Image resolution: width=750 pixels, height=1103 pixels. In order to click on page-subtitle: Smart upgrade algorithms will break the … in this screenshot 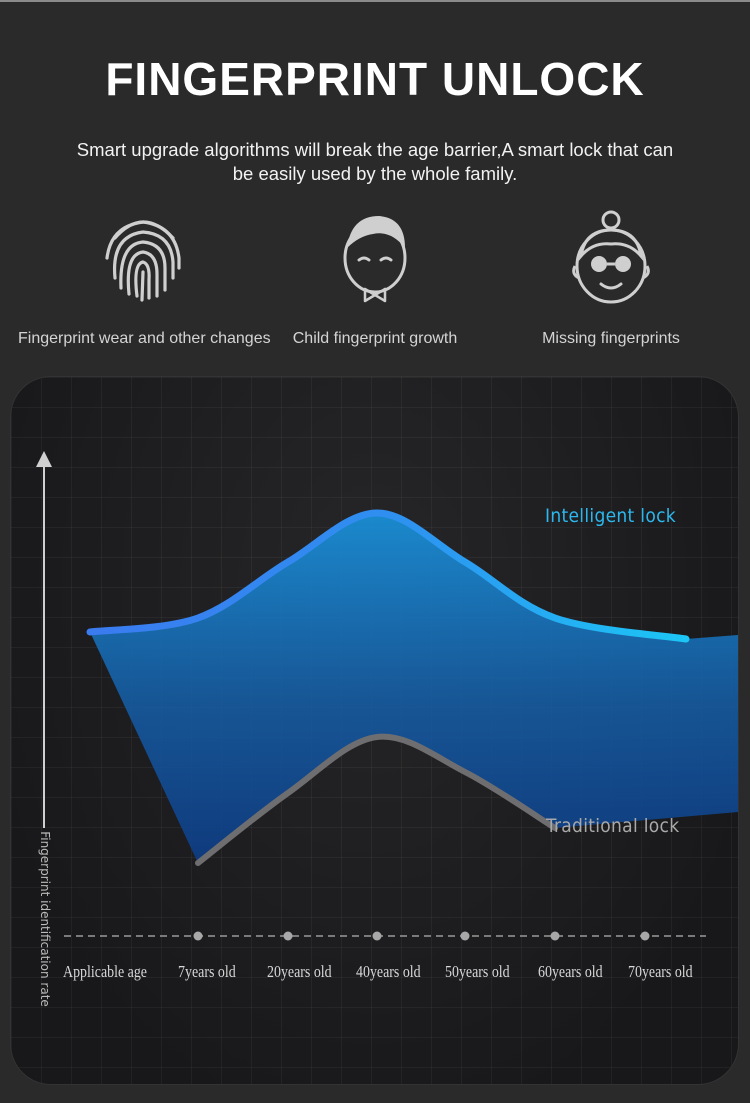, I will do `click(375, 162)`.